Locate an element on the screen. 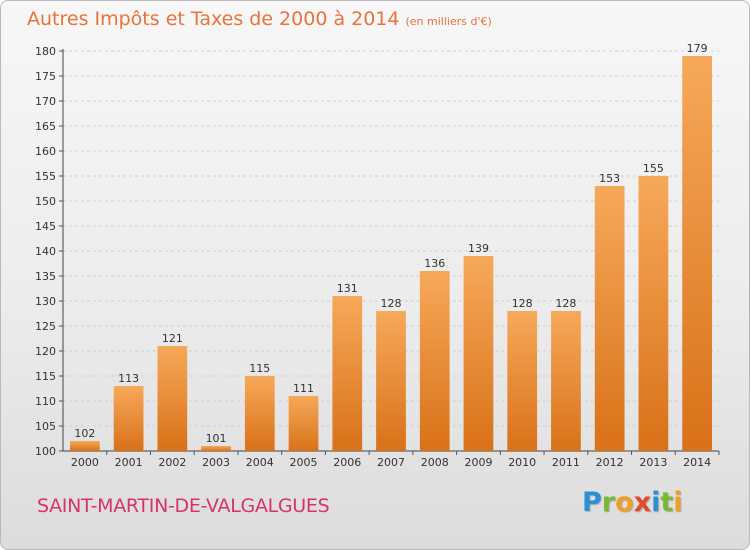 This screenshot has height=550, width=750. x-tick-label: 2009 is located at coordinates (478, 462).